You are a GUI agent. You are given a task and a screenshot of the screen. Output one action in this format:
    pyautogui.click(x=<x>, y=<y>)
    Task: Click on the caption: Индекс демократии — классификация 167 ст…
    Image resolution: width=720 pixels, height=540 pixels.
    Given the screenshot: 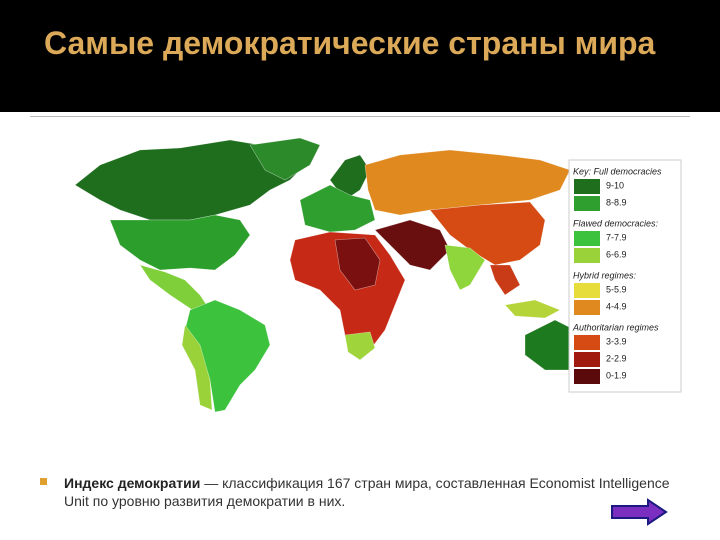 What is the action you would take?
    pyautogui.click(x=379, y=492)
    